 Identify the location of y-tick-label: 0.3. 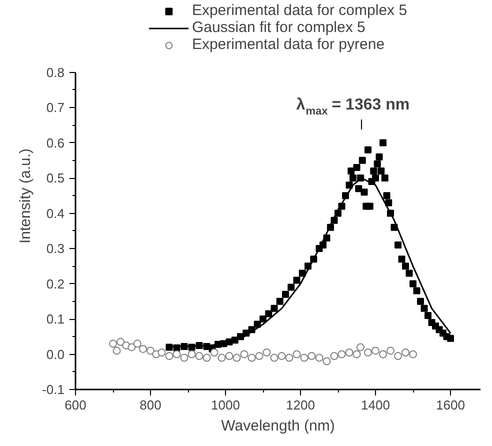
(55, 248).